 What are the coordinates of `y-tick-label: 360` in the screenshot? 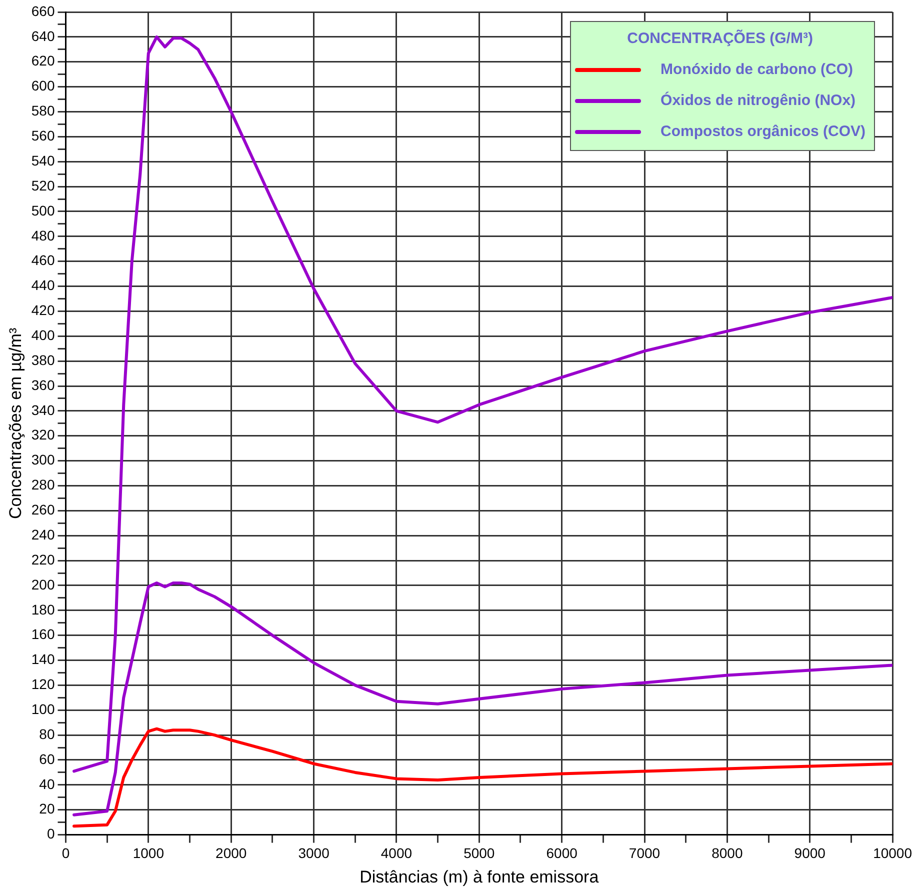 It's located at (43, 384).